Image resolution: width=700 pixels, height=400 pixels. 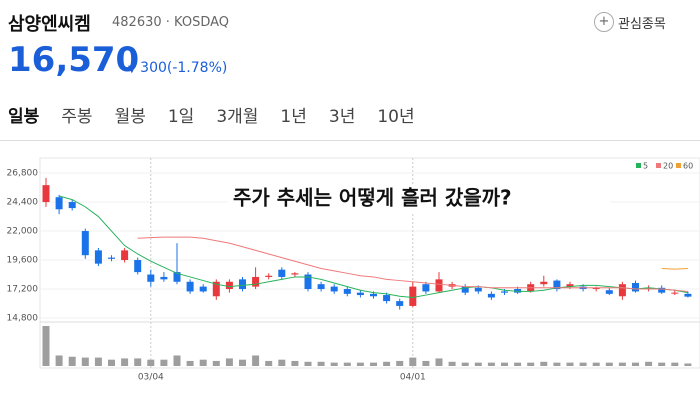 What do you see at coordinates (642, 24) in the screenshot?
I see `watch-label: 관심종목` at bounding box center [642, 24].